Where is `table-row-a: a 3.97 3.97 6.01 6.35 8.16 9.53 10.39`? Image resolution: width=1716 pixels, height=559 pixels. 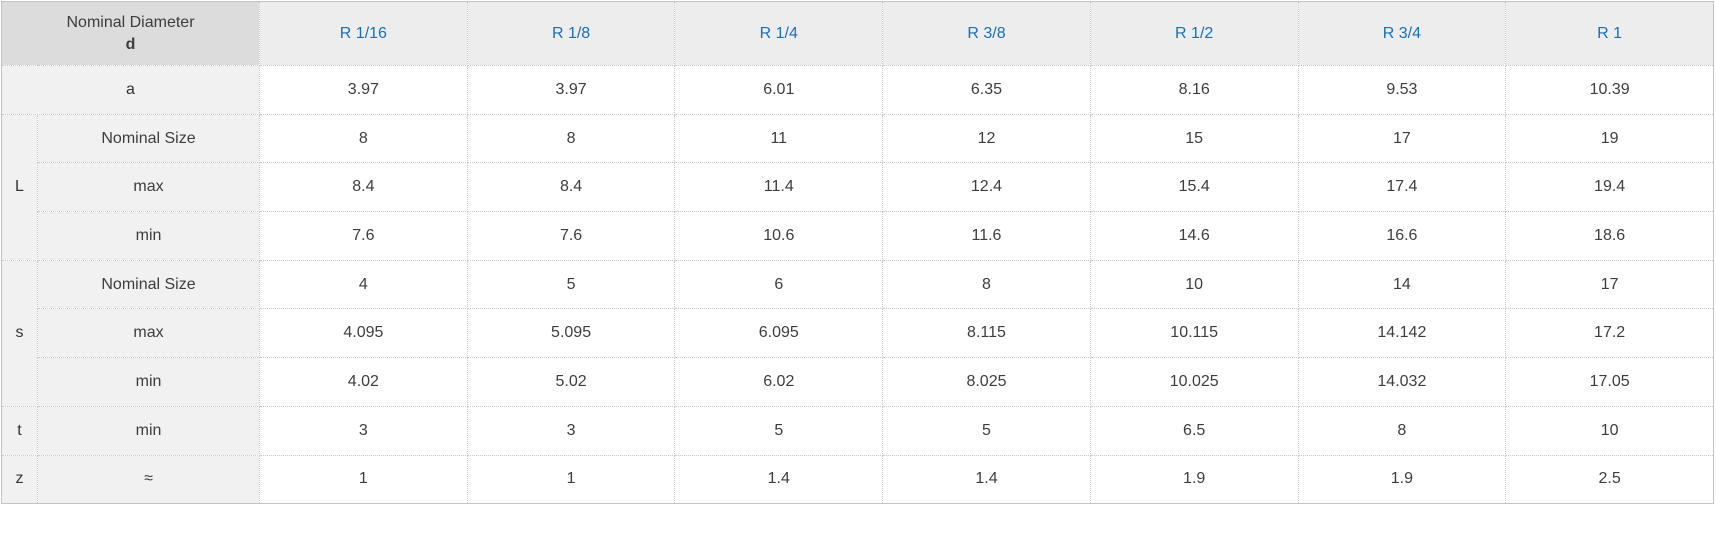 table-row-a: a 3.97 3.97 6.01 6.35 8.16 9.53 10.39 is located at coordinates (857, 90).